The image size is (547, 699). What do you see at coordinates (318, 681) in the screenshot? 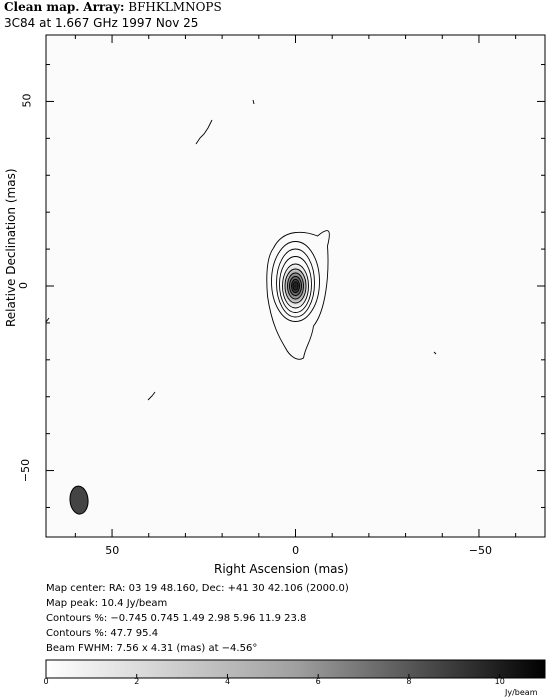
I see `colorbar-tick-label: 6` at bounding box center [318, 681].